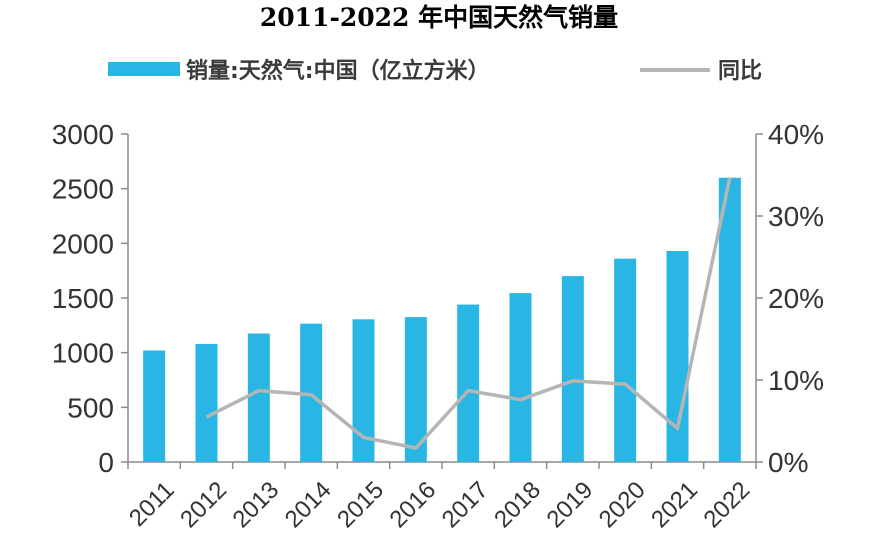  Describe the element at coordinates (152, 504) in the screenshot. I see `x-tick-label: 2011` at that location.